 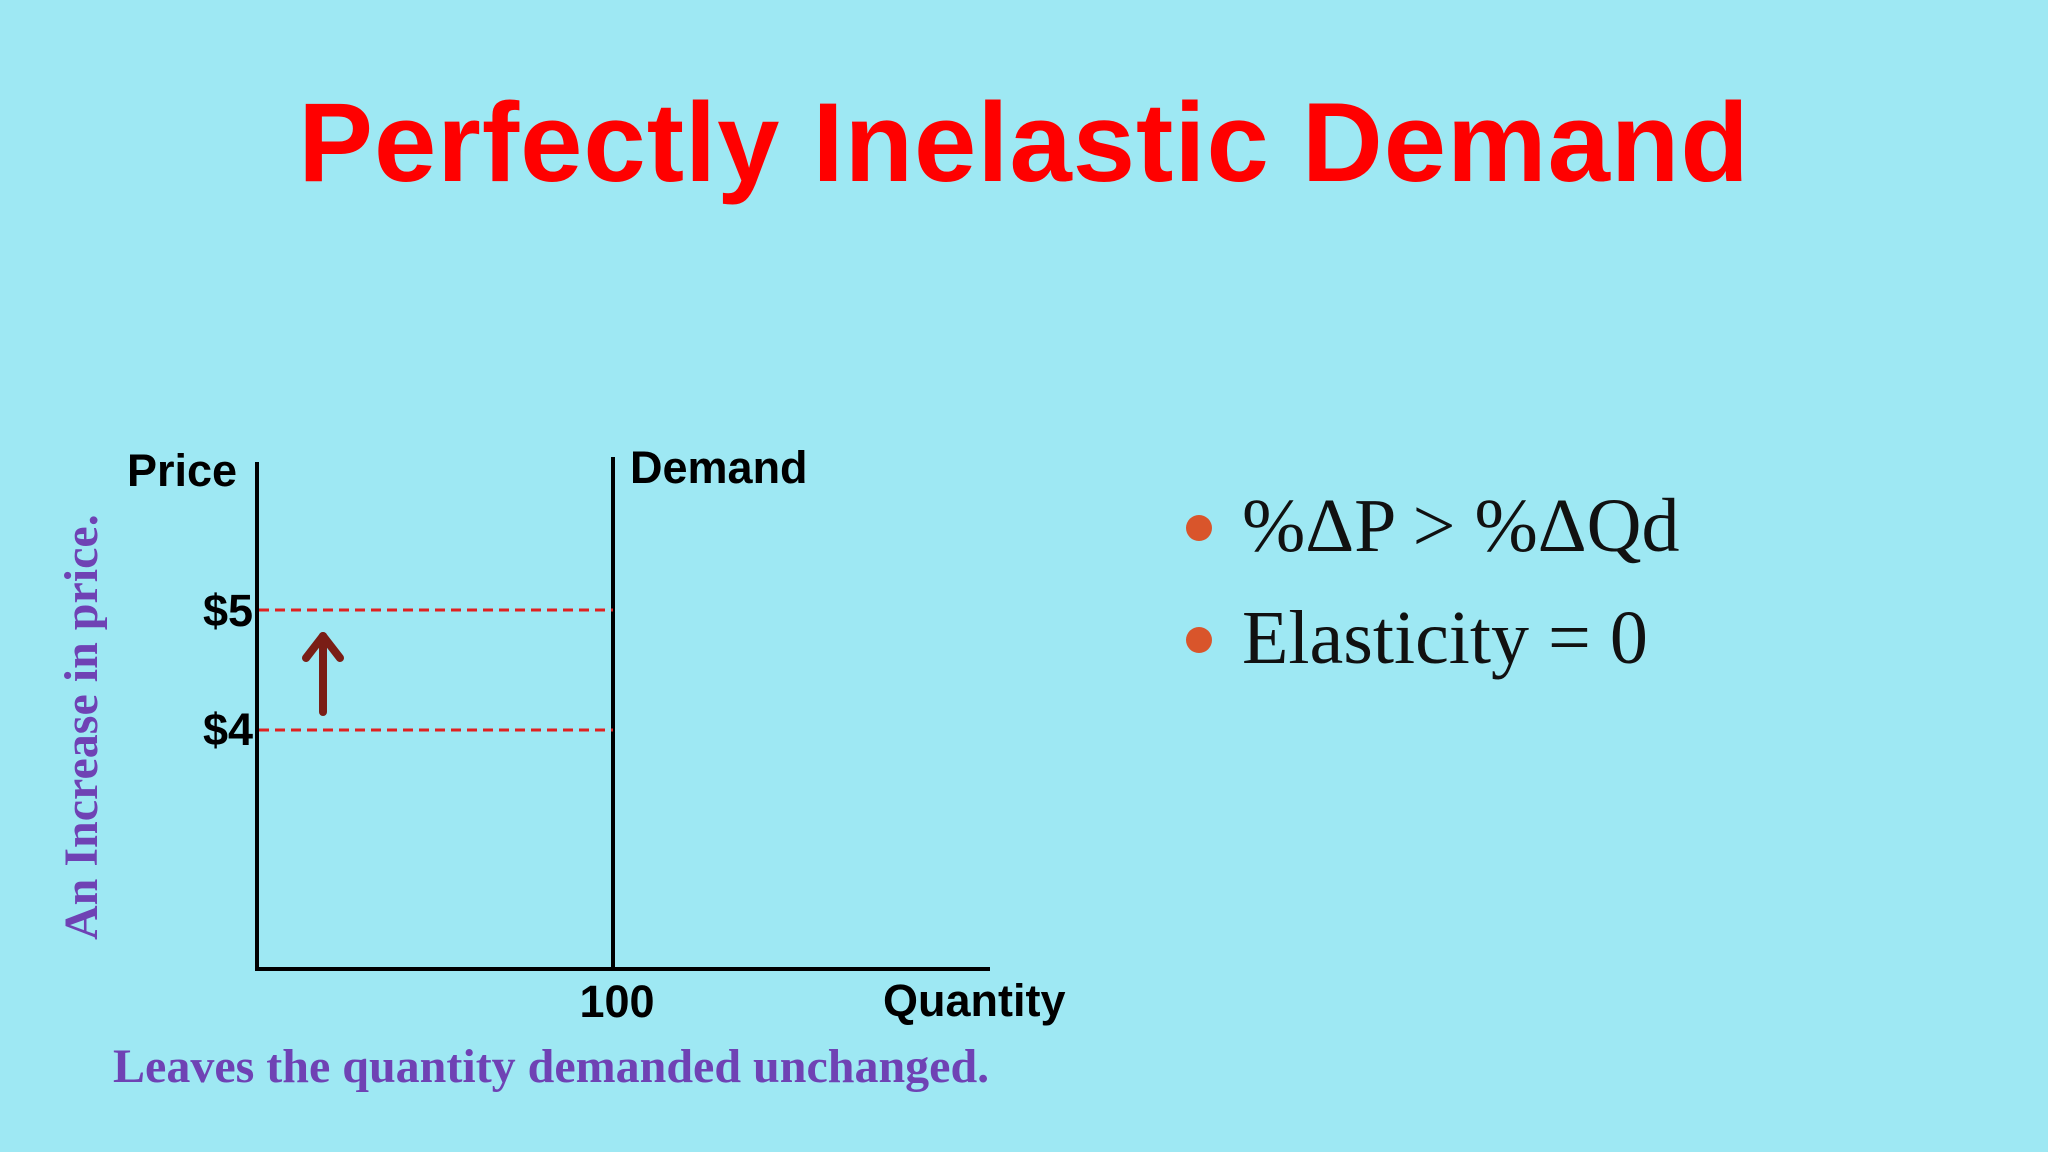 I want to click on bullet-item: %ΔP > %ΔQd, so click(x=1430, y=526).